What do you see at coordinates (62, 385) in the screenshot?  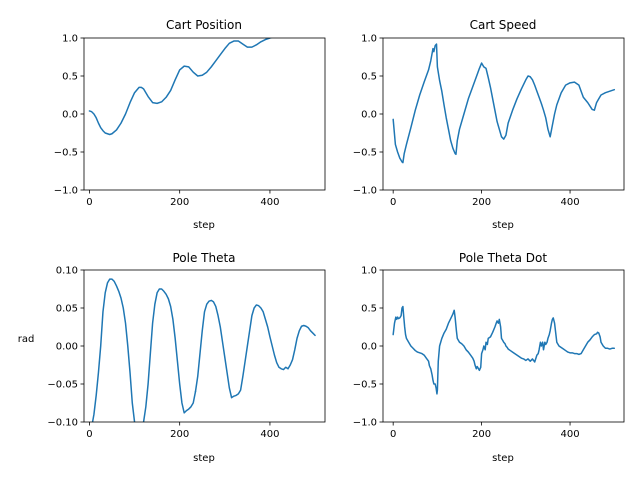 I see `y-tick-label: −0.05` at bounding box center [62, 385].